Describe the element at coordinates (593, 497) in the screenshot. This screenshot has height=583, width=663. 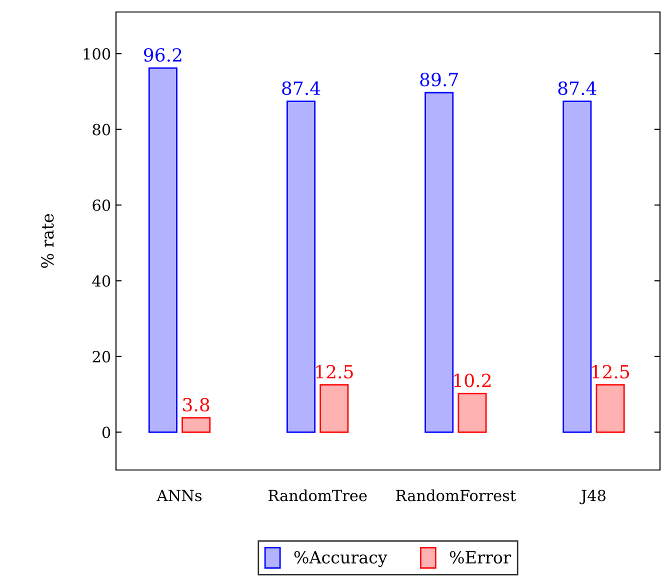
I see `x-tick-label: J48` at that location.